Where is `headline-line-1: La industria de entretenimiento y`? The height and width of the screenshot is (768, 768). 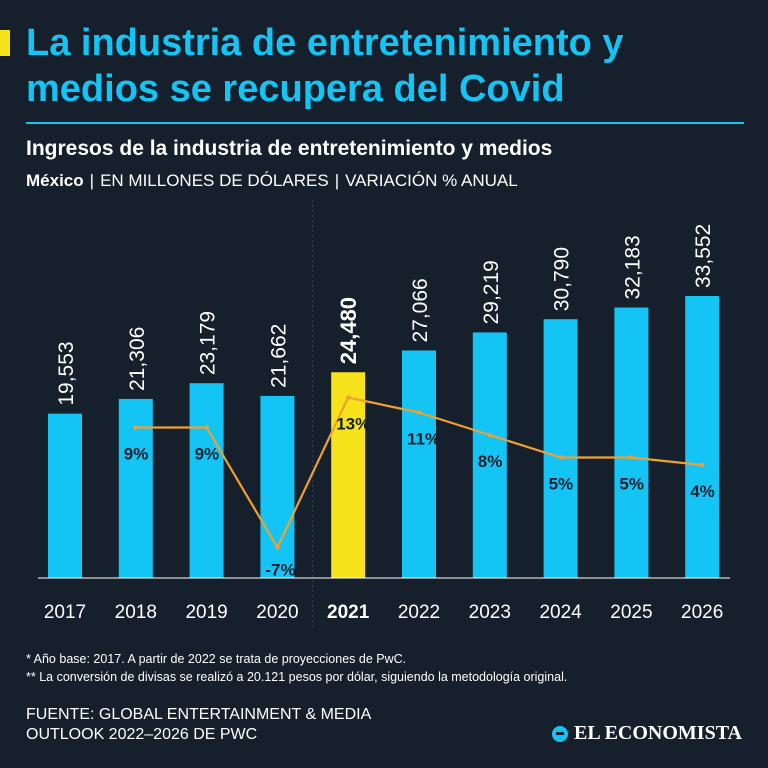 headline-line-1: La industria de entretenimiento y is located at coordinates (325, 43).